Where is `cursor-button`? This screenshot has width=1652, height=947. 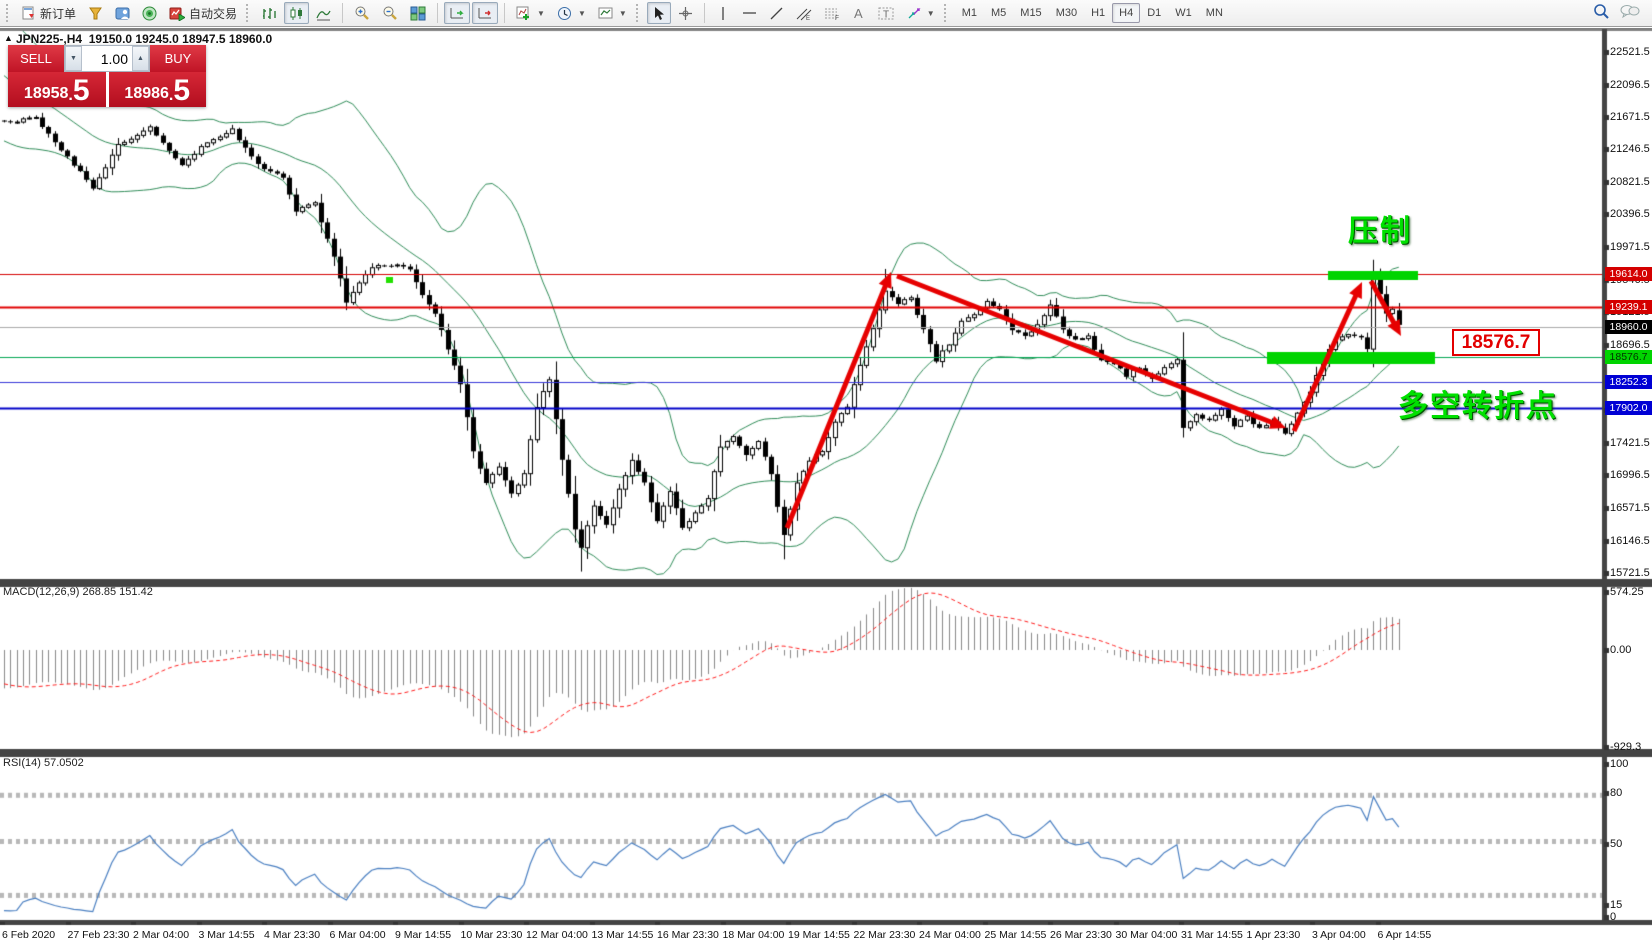
cursor-button is located at coordinates (658, 13).